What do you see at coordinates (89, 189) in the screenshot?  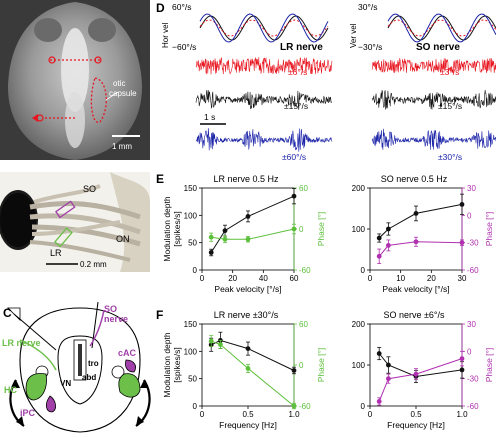 I see `so-label: SO` at bounding box center [89, 189].